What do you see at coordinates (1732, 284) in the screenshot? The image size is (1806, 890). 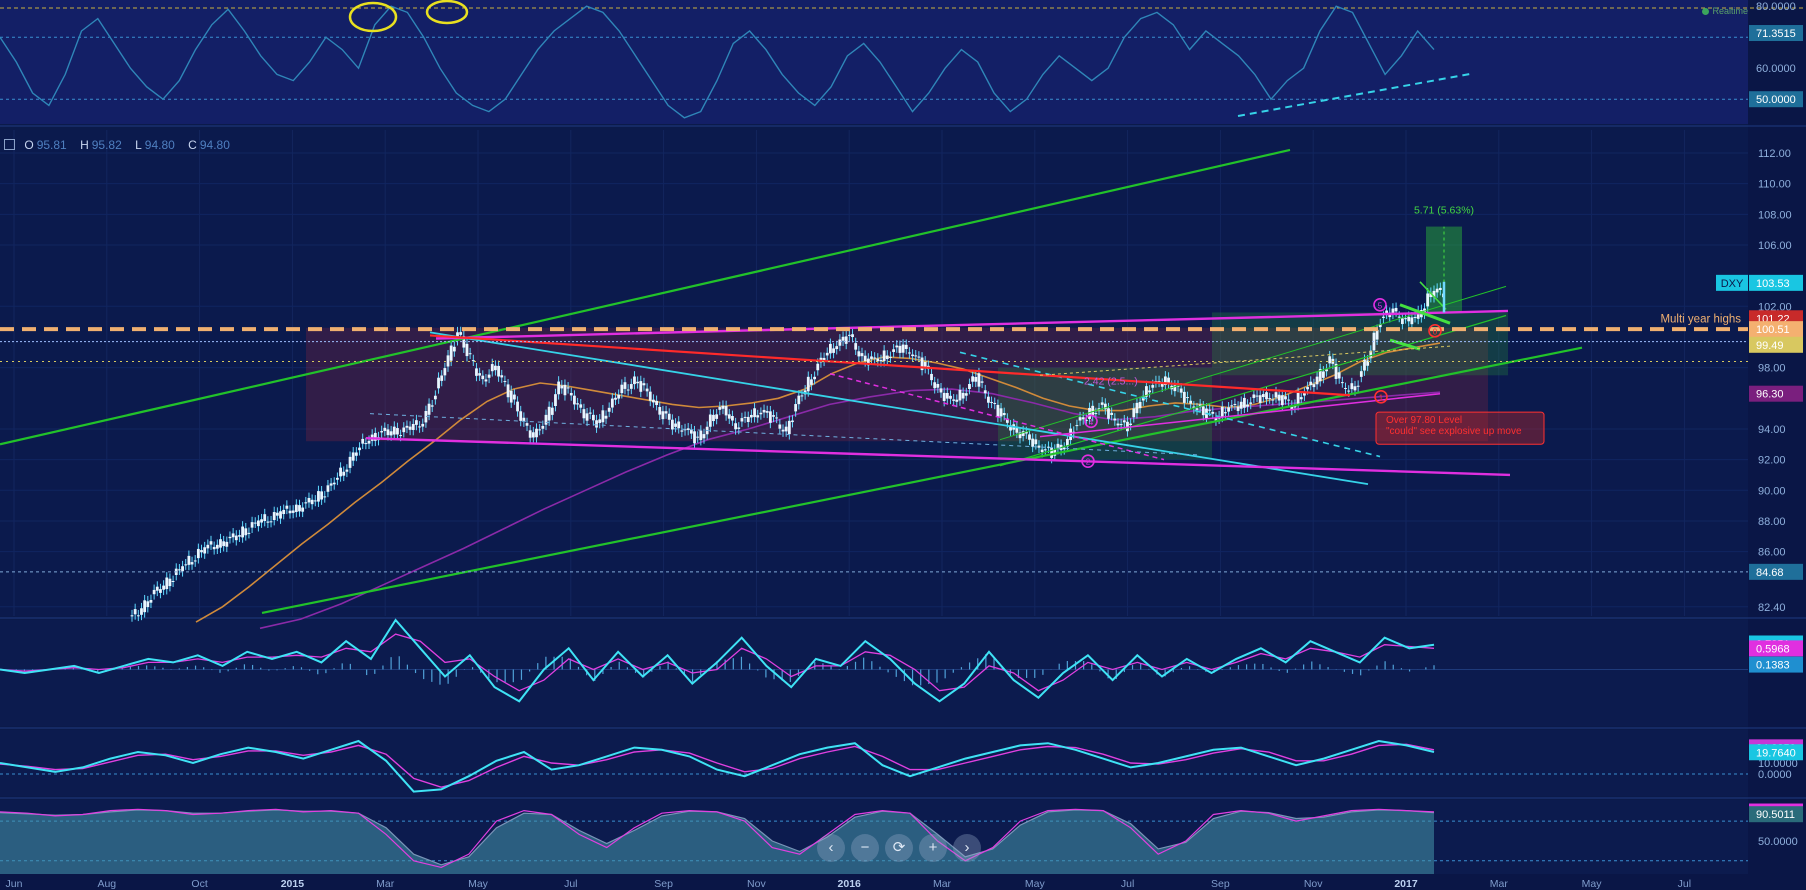 I see `price-label: DXY` at bounding box center [1732, 284].